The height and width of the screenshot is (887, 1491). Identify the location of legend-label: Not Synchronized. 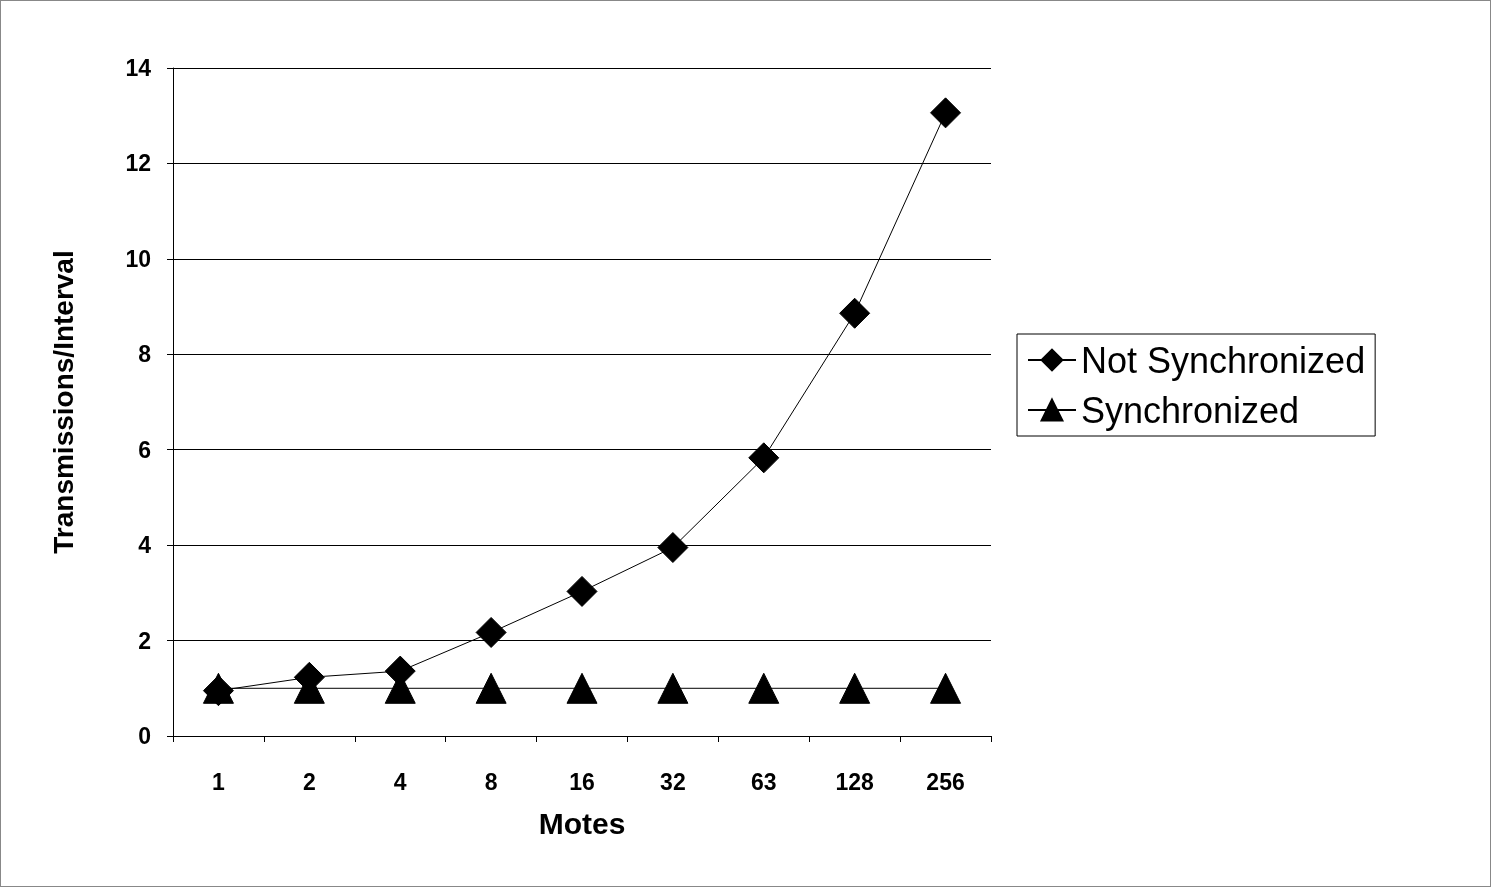
(1223, 360).